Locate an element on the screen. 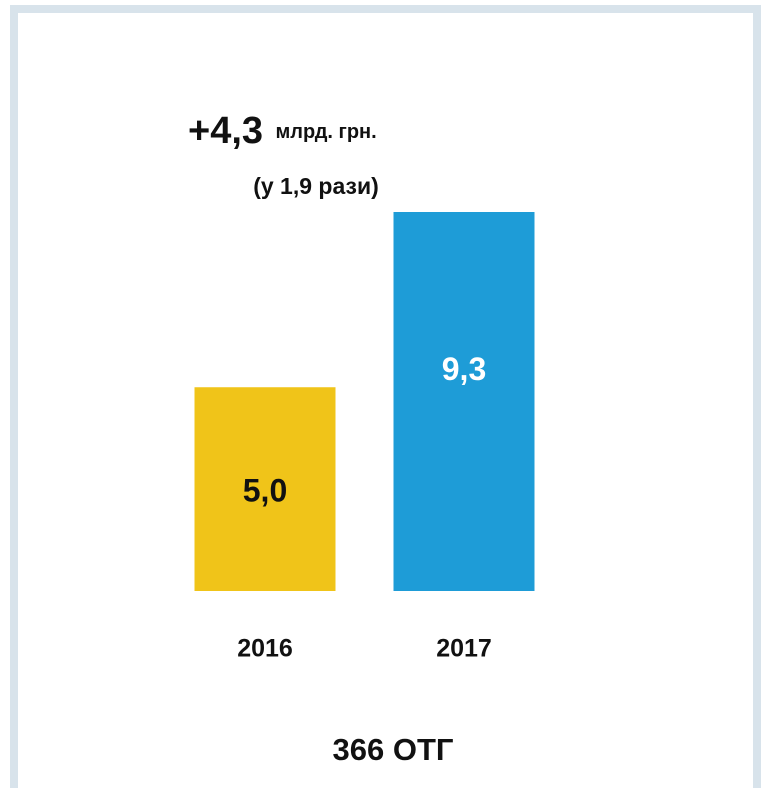 Image resolution: width=767 pixels, height=788 pixels. x-tick-label: 2016 is located at coordinates (265, 649).